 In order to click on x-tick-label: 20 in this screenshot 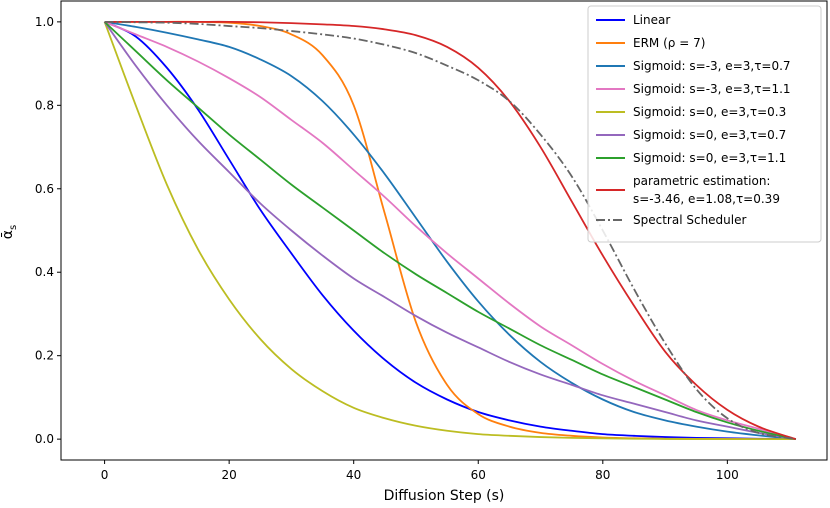, I will do `click(229, 475)`.